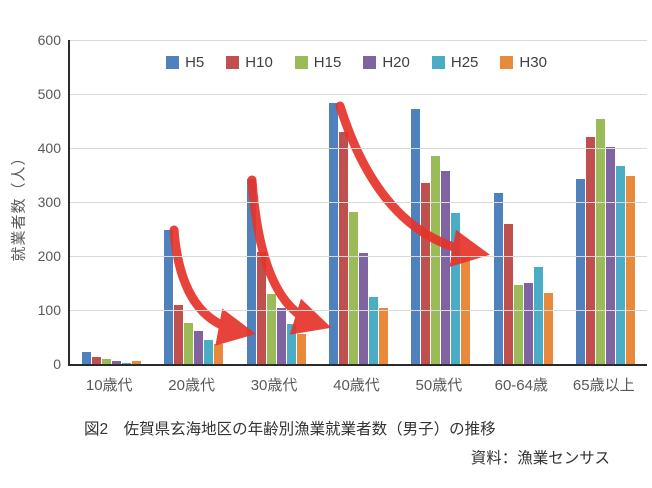 The image size is (652, 488). Describe the element at coordinates (290, 429) in the screenshot. I see `figure-caption: 図2 佐賀県玄海地区の年齢別漁業就業者数（男子）の推移` at that location.